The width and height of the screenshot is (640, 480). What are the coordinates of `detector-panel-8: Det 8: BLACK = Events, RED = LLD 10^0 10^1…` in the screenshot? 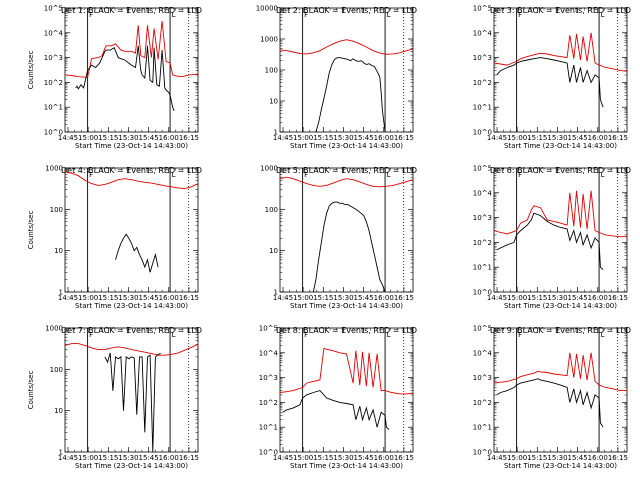 It's located at (338, 398).